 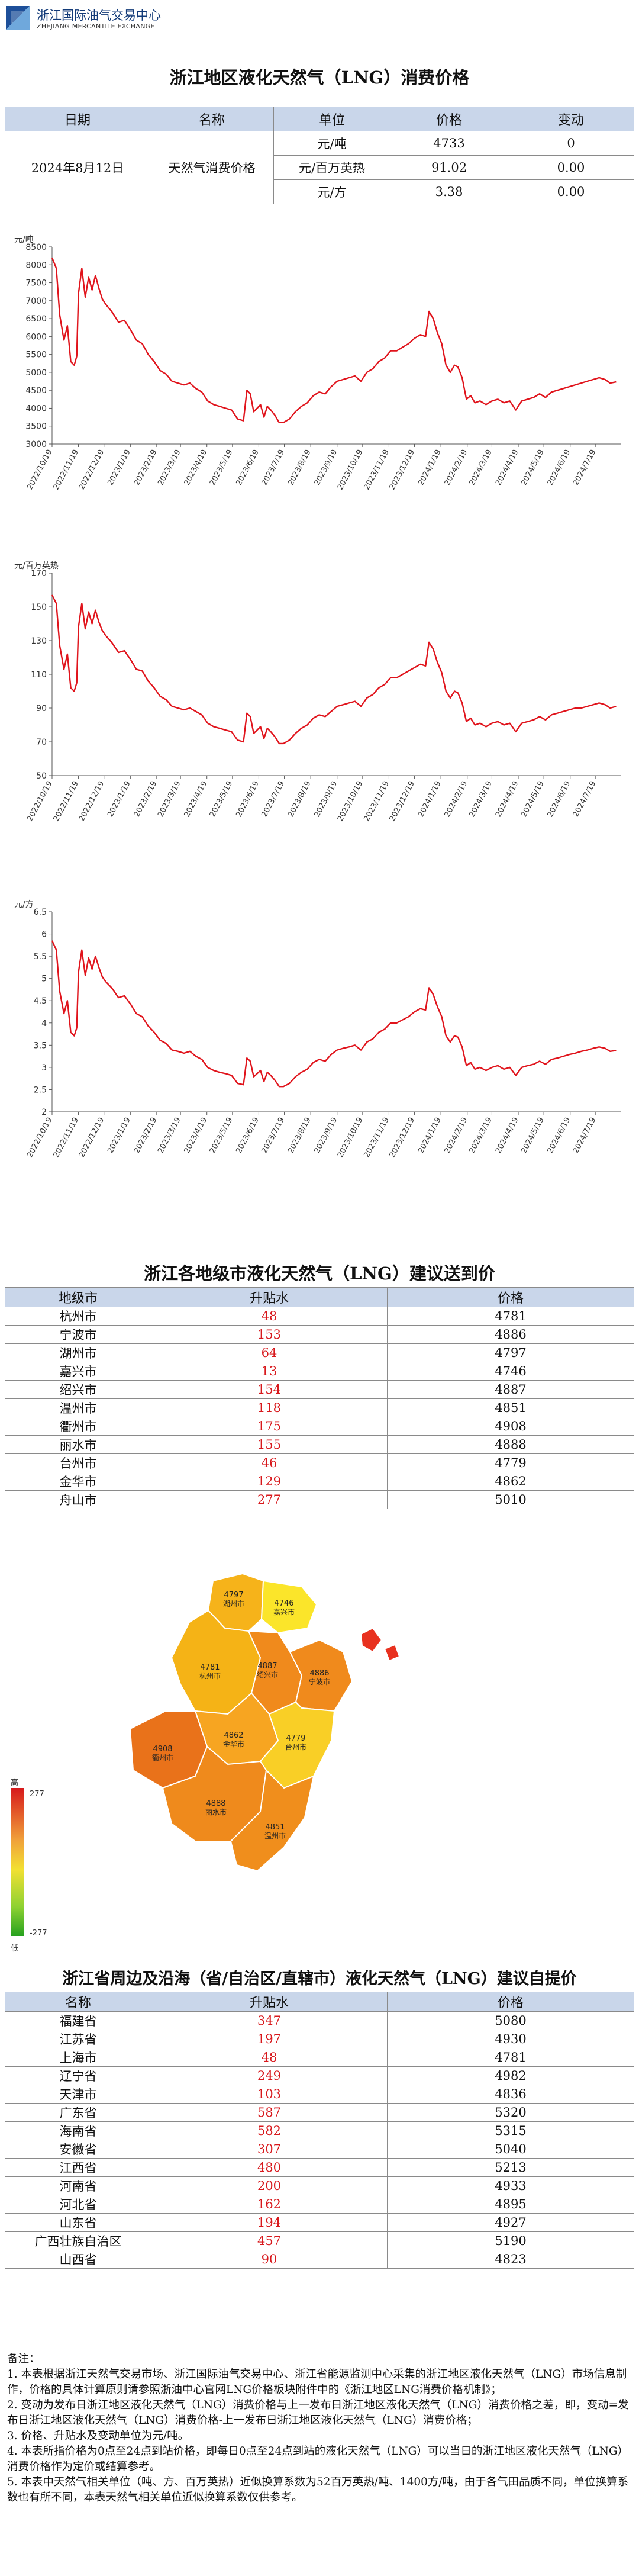 What do you see at coordinates (319, 1979) in the screenshot?
I see `provincial-price-title: 浙江省周边及沿海（省/自治区/直辖市）液化天然气（LNG）建议自提价` at bounding box center [319, 1979].